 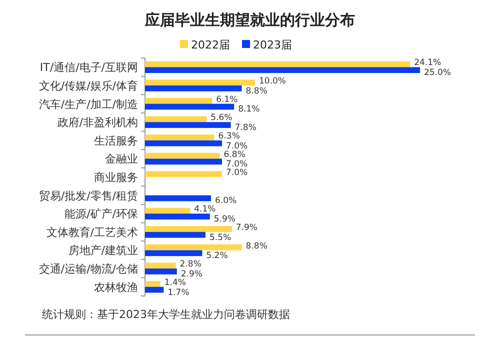 What do you see at coordinates (88, 85) in the screenshot?
I see `y-tick-label: 文化/传媒/娱乐/体育` at bounding box center [88, 85].